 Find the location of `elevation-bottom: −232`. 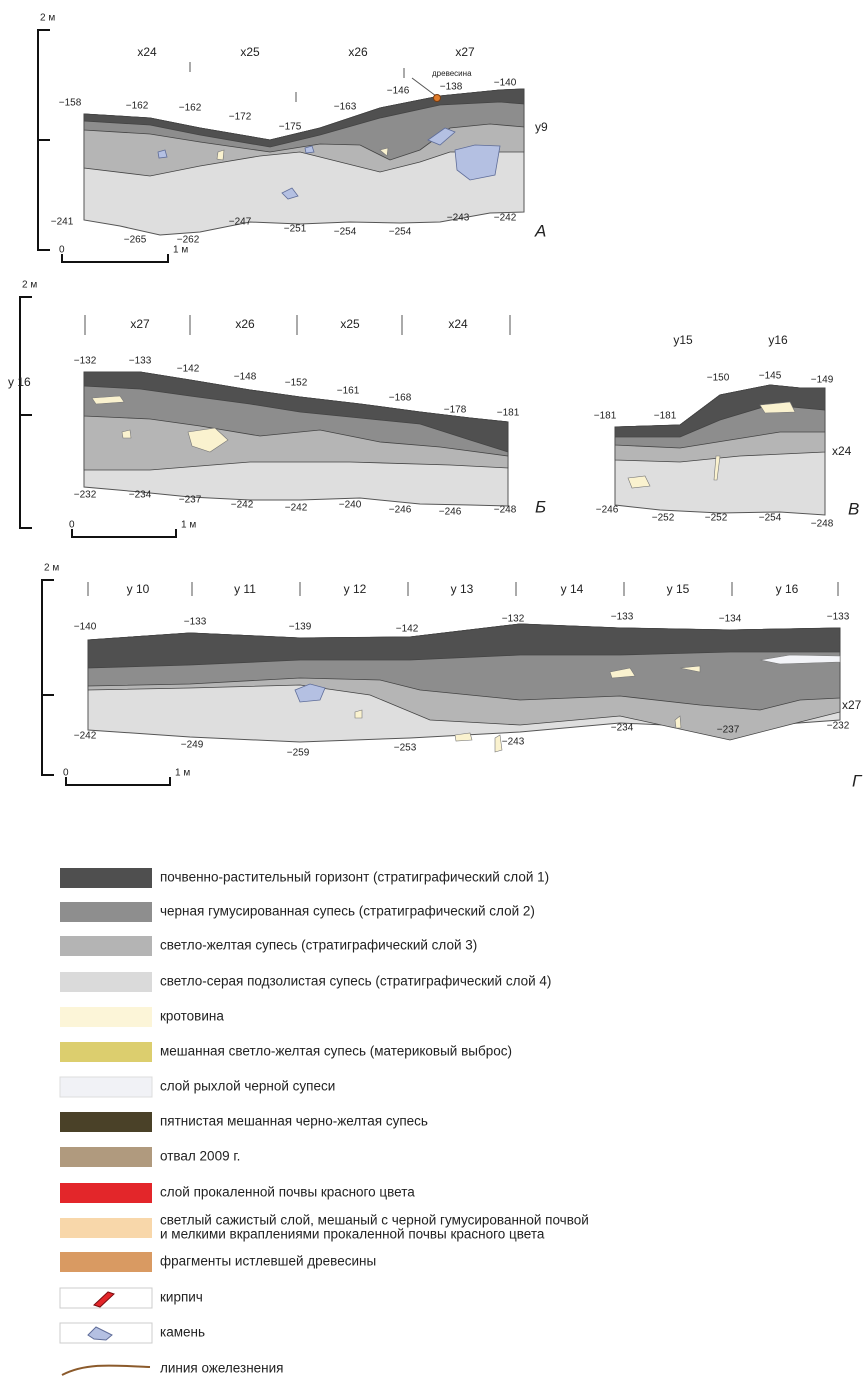

elevation-bottom: −232 is located at coordinates (85, 495).